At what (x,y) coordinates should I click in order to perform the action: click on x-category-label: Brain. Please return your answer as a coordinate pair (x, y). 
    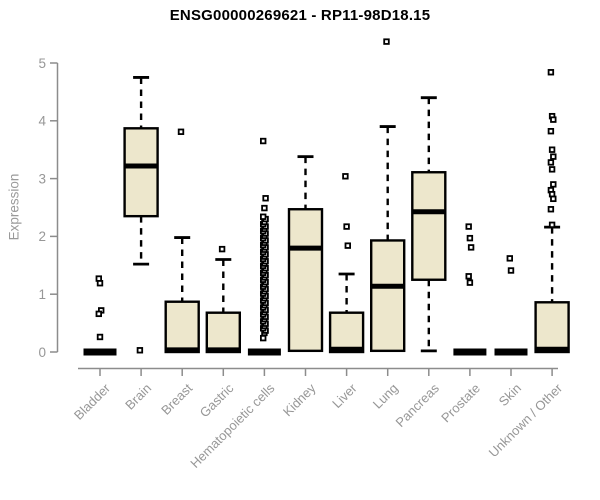
    Looking at the image, I should click on (138, 397).